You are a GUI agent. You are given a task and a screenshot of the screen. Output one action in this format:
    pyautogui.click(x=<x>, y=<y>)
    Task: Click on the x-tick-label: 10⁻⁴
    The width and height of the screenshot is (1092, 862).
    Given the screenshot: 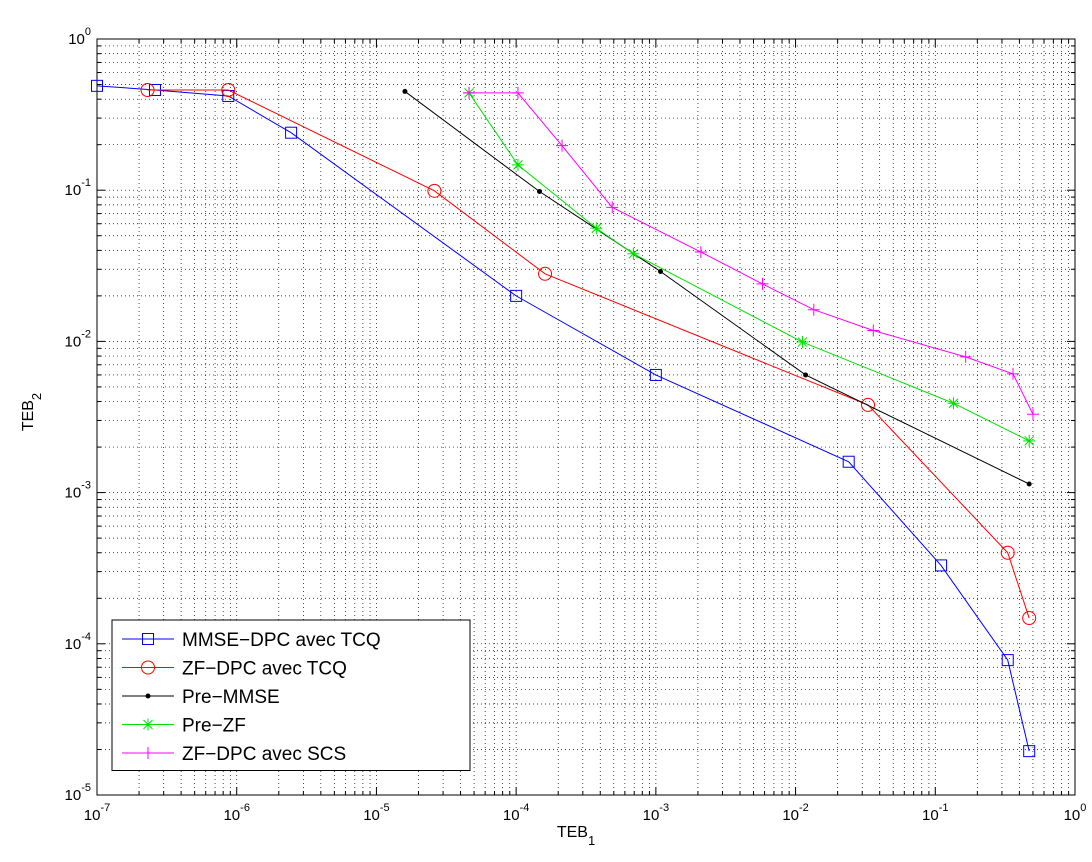 What is the action you would take?
    pyautogui.click(x=516, y=813)
    